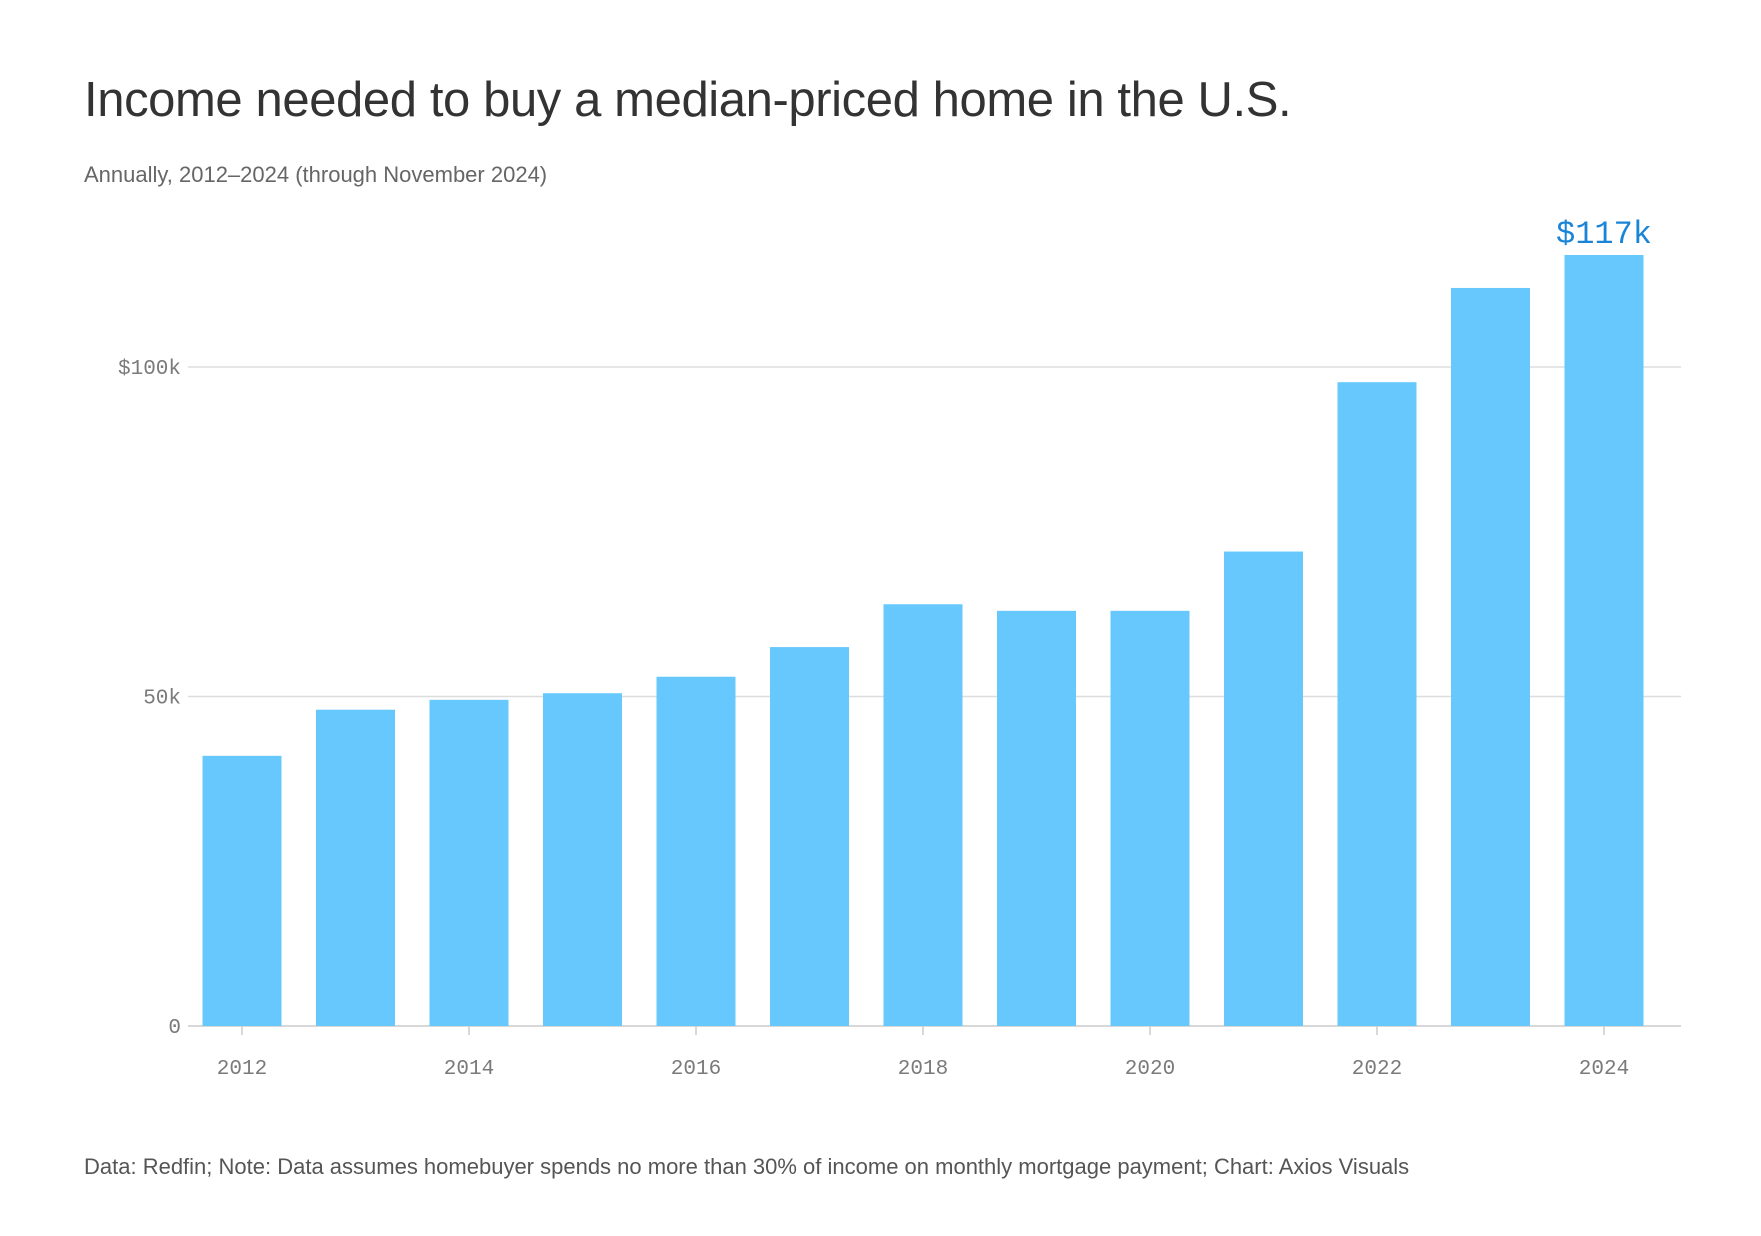 Image resolution: width=1761 pixels, height=1236 pixels. I want to click on y-tick-label: 50k, so click(162, 699).